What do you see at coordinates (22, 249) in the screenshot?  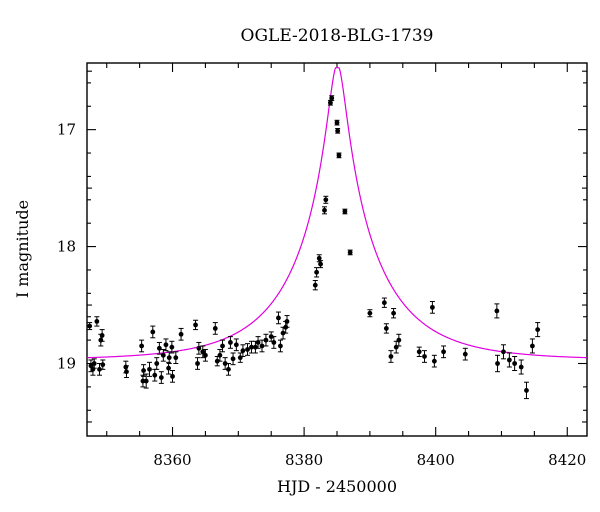 I see `y-axis-label: I magnitude` at bounding box center [22, 249].